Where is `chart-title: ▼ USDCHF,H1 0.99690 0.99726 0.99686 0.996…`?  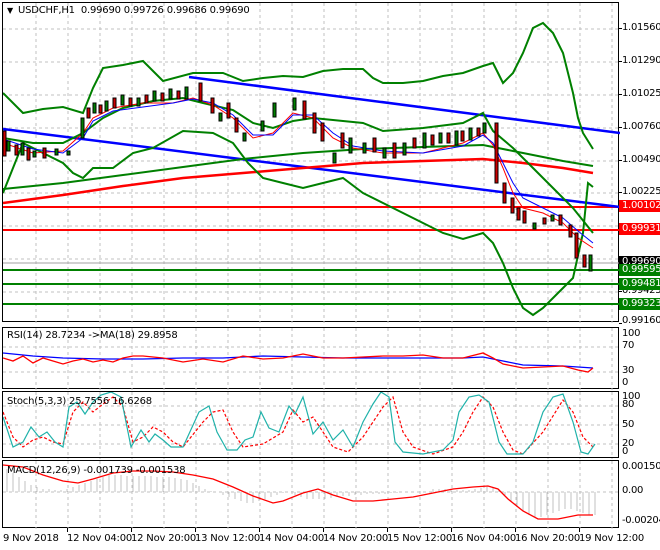 chart-title: ▼ USDCHF,H1 0.99690 0.99726 0.99686 0.996… is located at coordinates (128, 10).